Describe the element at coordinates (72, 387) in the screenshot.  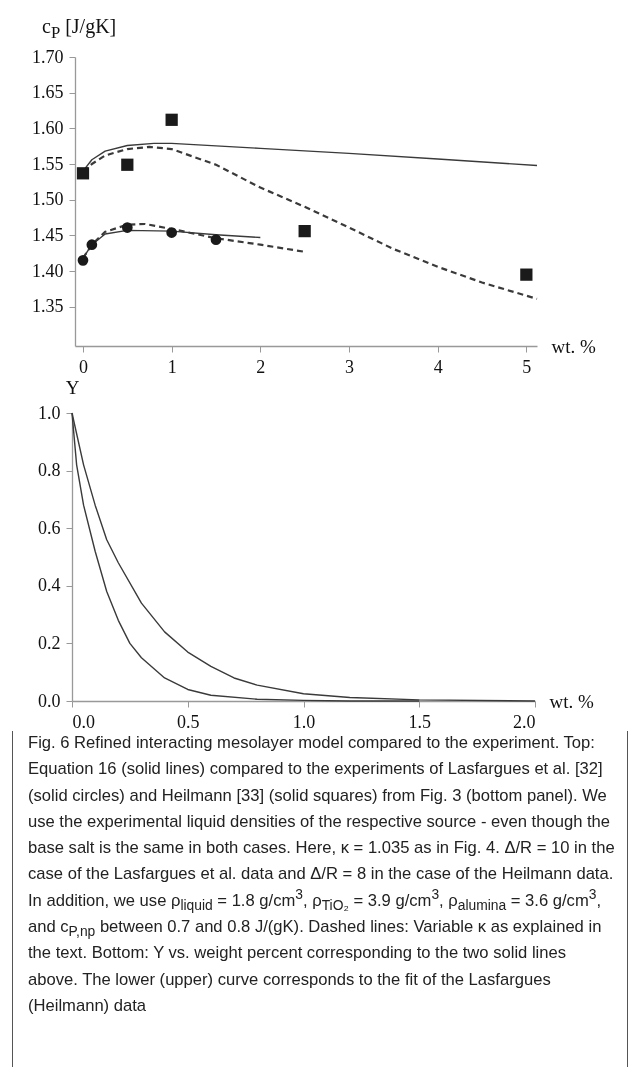
I see `y-axis-title: Y` at that location.